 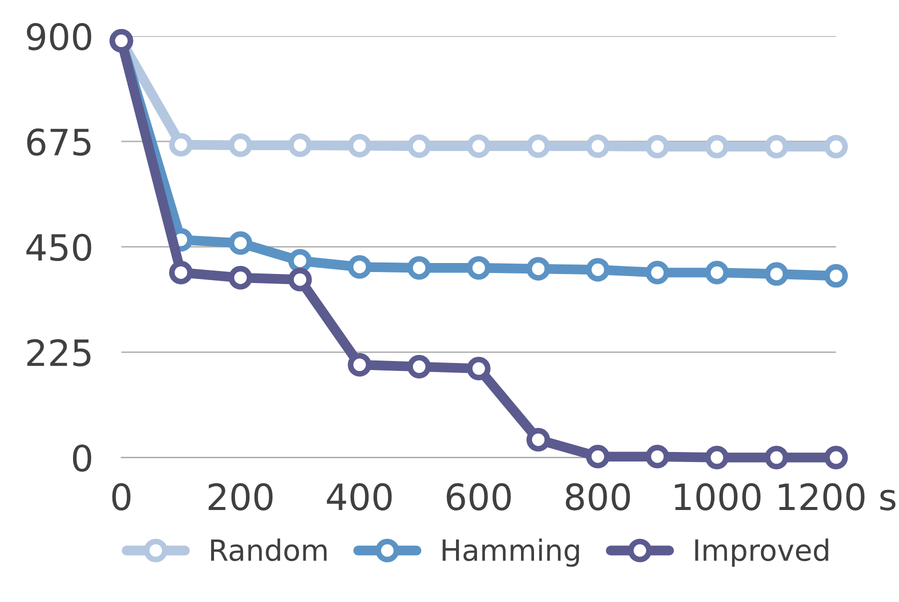 What do you see at coordinates (761, 552) in the screenshot?
I see `legend-label: Improved` at bounding box center [761, 552].